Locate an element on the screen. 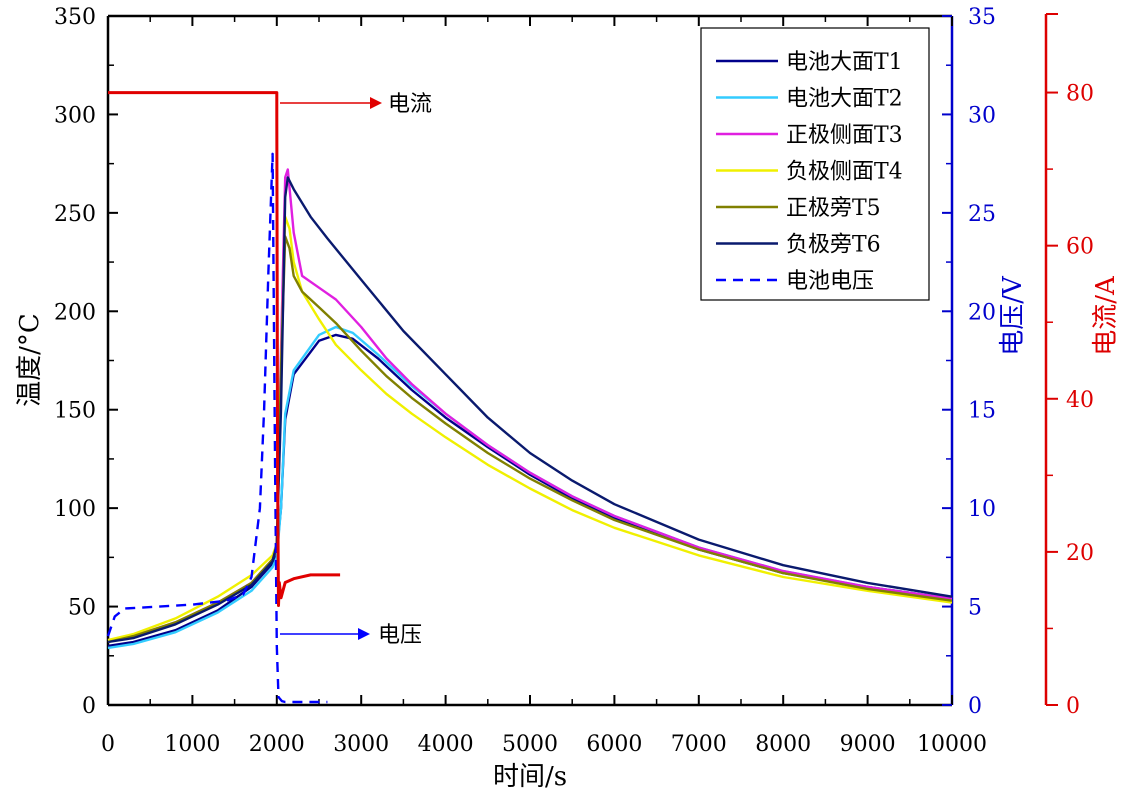 The image size is (1124, 802). y-right-current-axis-title: 电流/A is located at coordinates (1106, 315).